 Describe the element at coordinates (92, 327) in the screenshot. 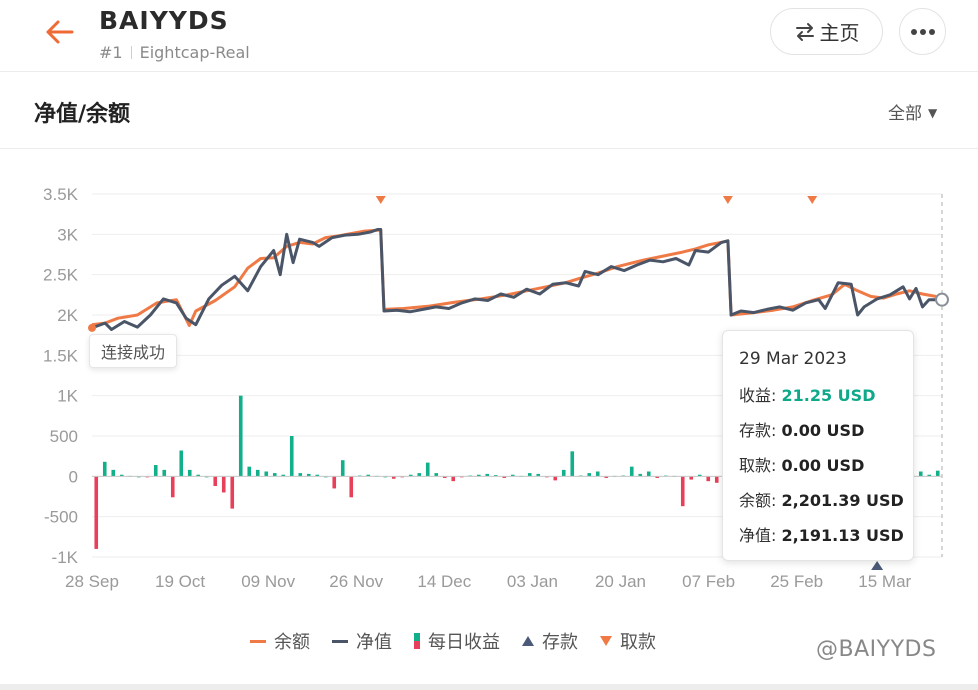

I see `start-point` at that location.